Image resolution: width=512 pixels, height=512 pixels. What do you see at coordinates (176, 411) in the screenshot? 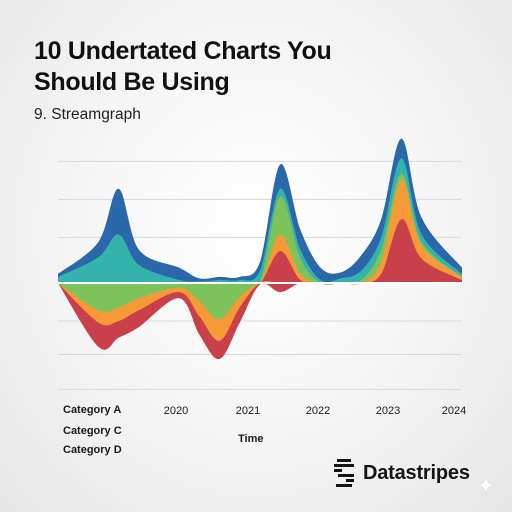
I see `x-tick-label: 2020` at bounding box center [176, 411].